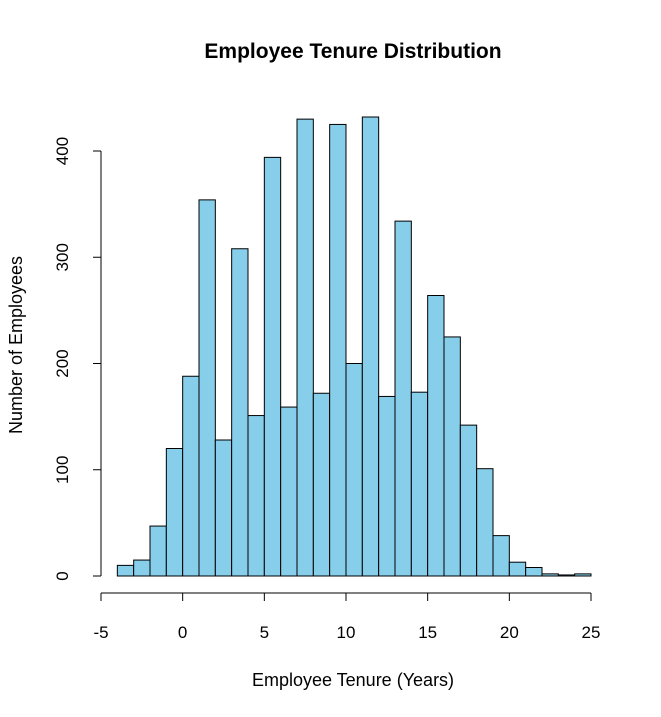 The height and width of the screenshot is (717, 661). Describe the element at coordinates (62, 257) in the screenshot. I see `y-tick-label: 300` at that location.